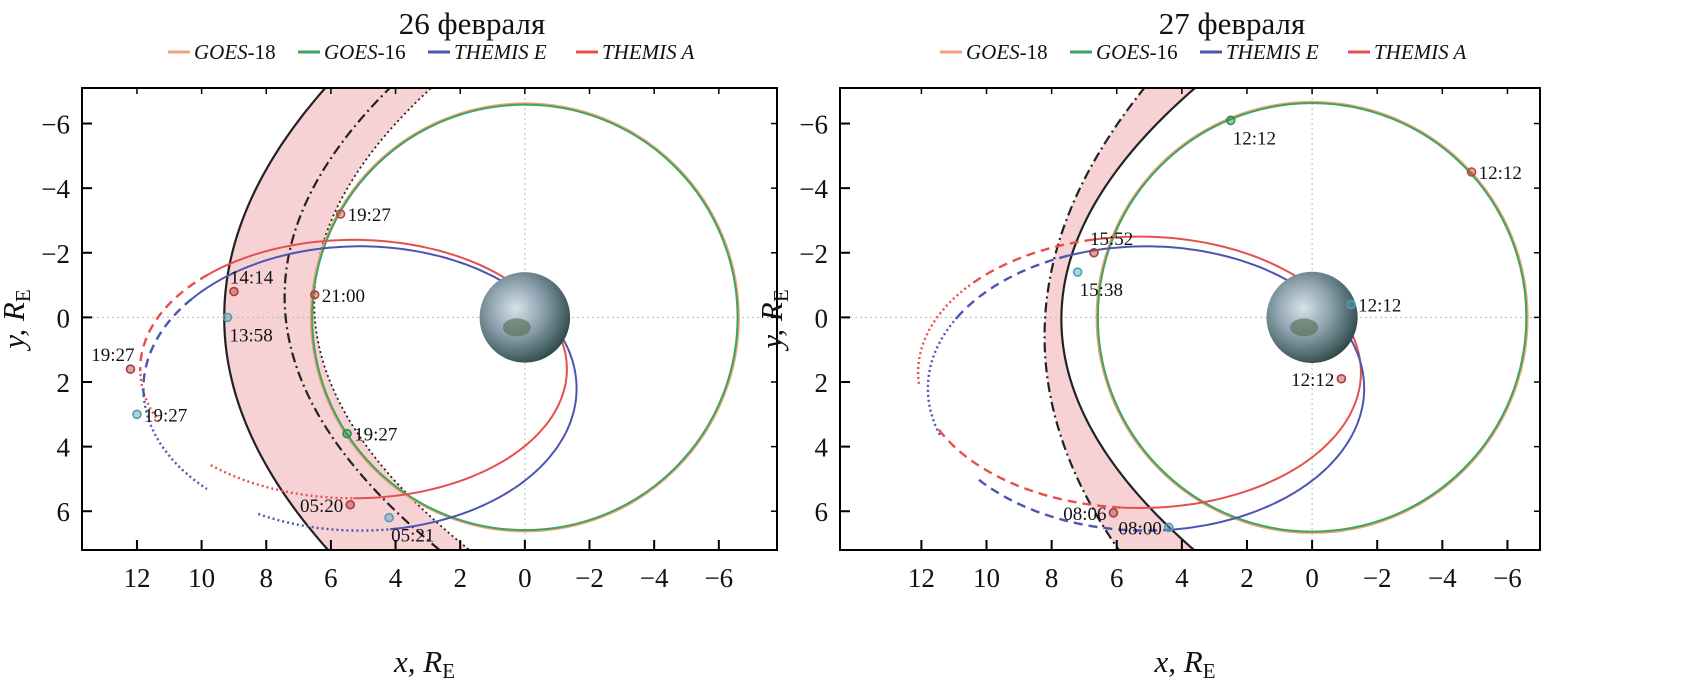 The image size is (1685, 685). I want to click on legend-item-themisA: THEMIS A, so click(635, 52).